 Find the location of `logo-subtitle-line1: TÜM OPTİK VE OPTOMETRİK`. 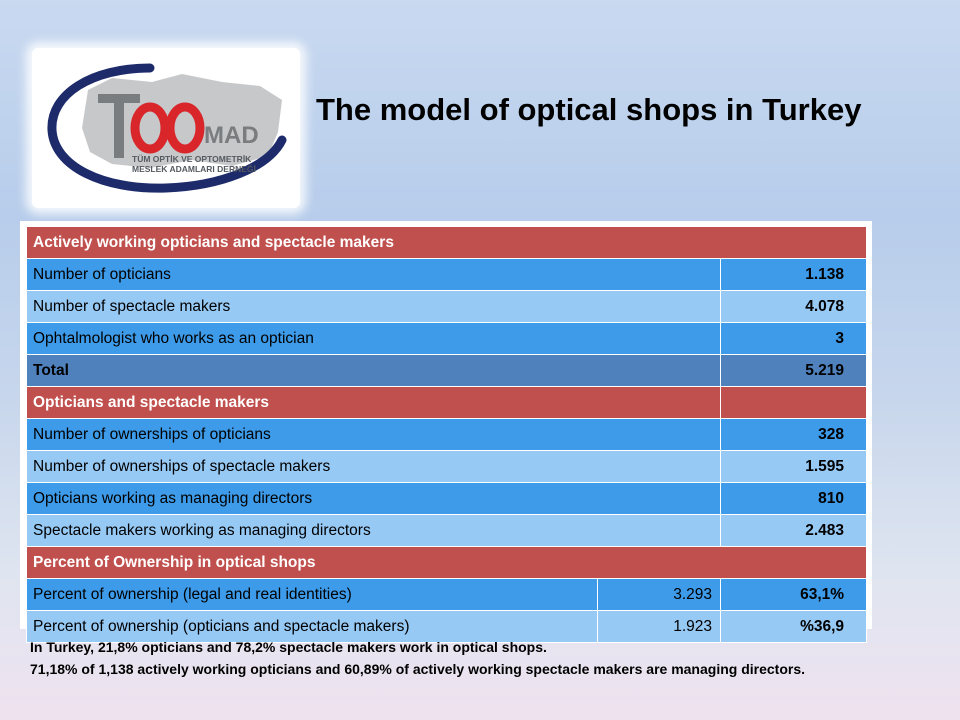

logo-subtitle-line1: TÜM OPTİK VE OPTOMETRİK is located at coordinates (192, 159).